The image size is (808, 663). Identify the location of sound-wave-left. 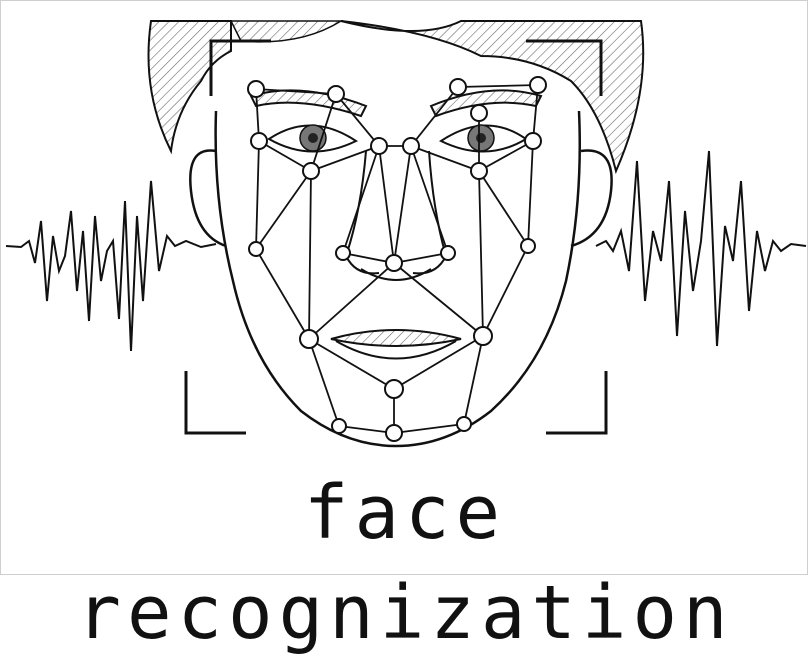
(111, 266).